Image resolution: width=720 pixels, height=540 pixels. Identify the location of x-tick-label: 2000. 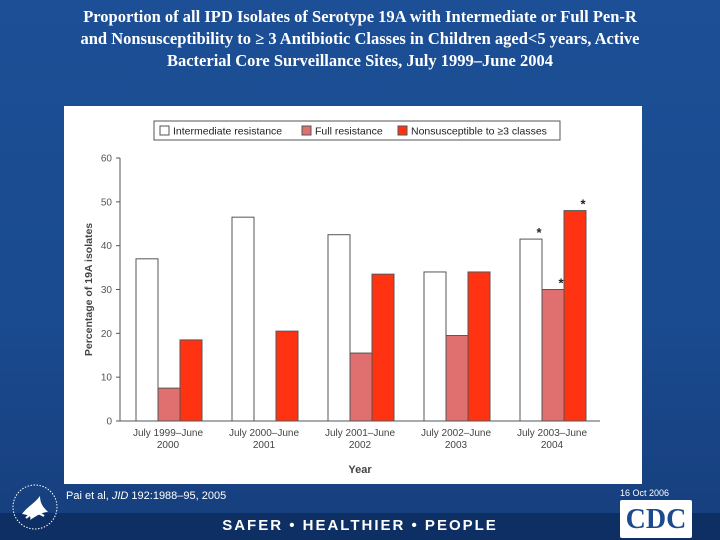
(168, 445).